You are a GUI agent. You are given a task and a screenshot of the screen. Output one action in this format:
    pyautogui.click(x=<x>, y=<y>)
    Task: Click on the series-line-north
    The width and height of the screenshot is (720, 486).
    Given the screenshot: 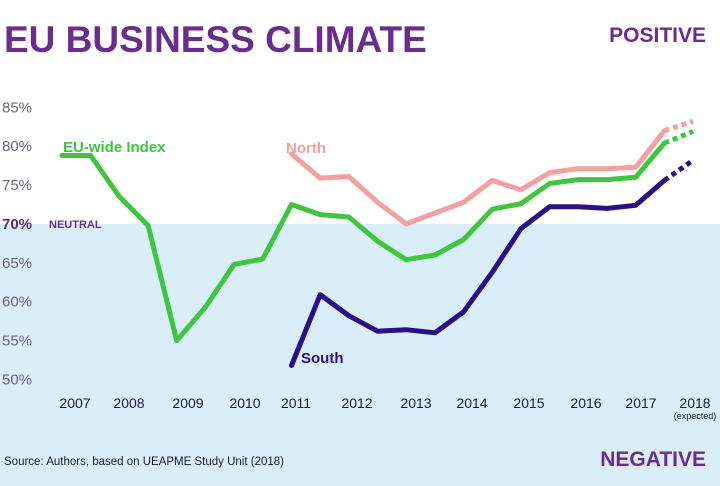 What is the action you would take?
    pyautogui.click(x=478, y=177)
    